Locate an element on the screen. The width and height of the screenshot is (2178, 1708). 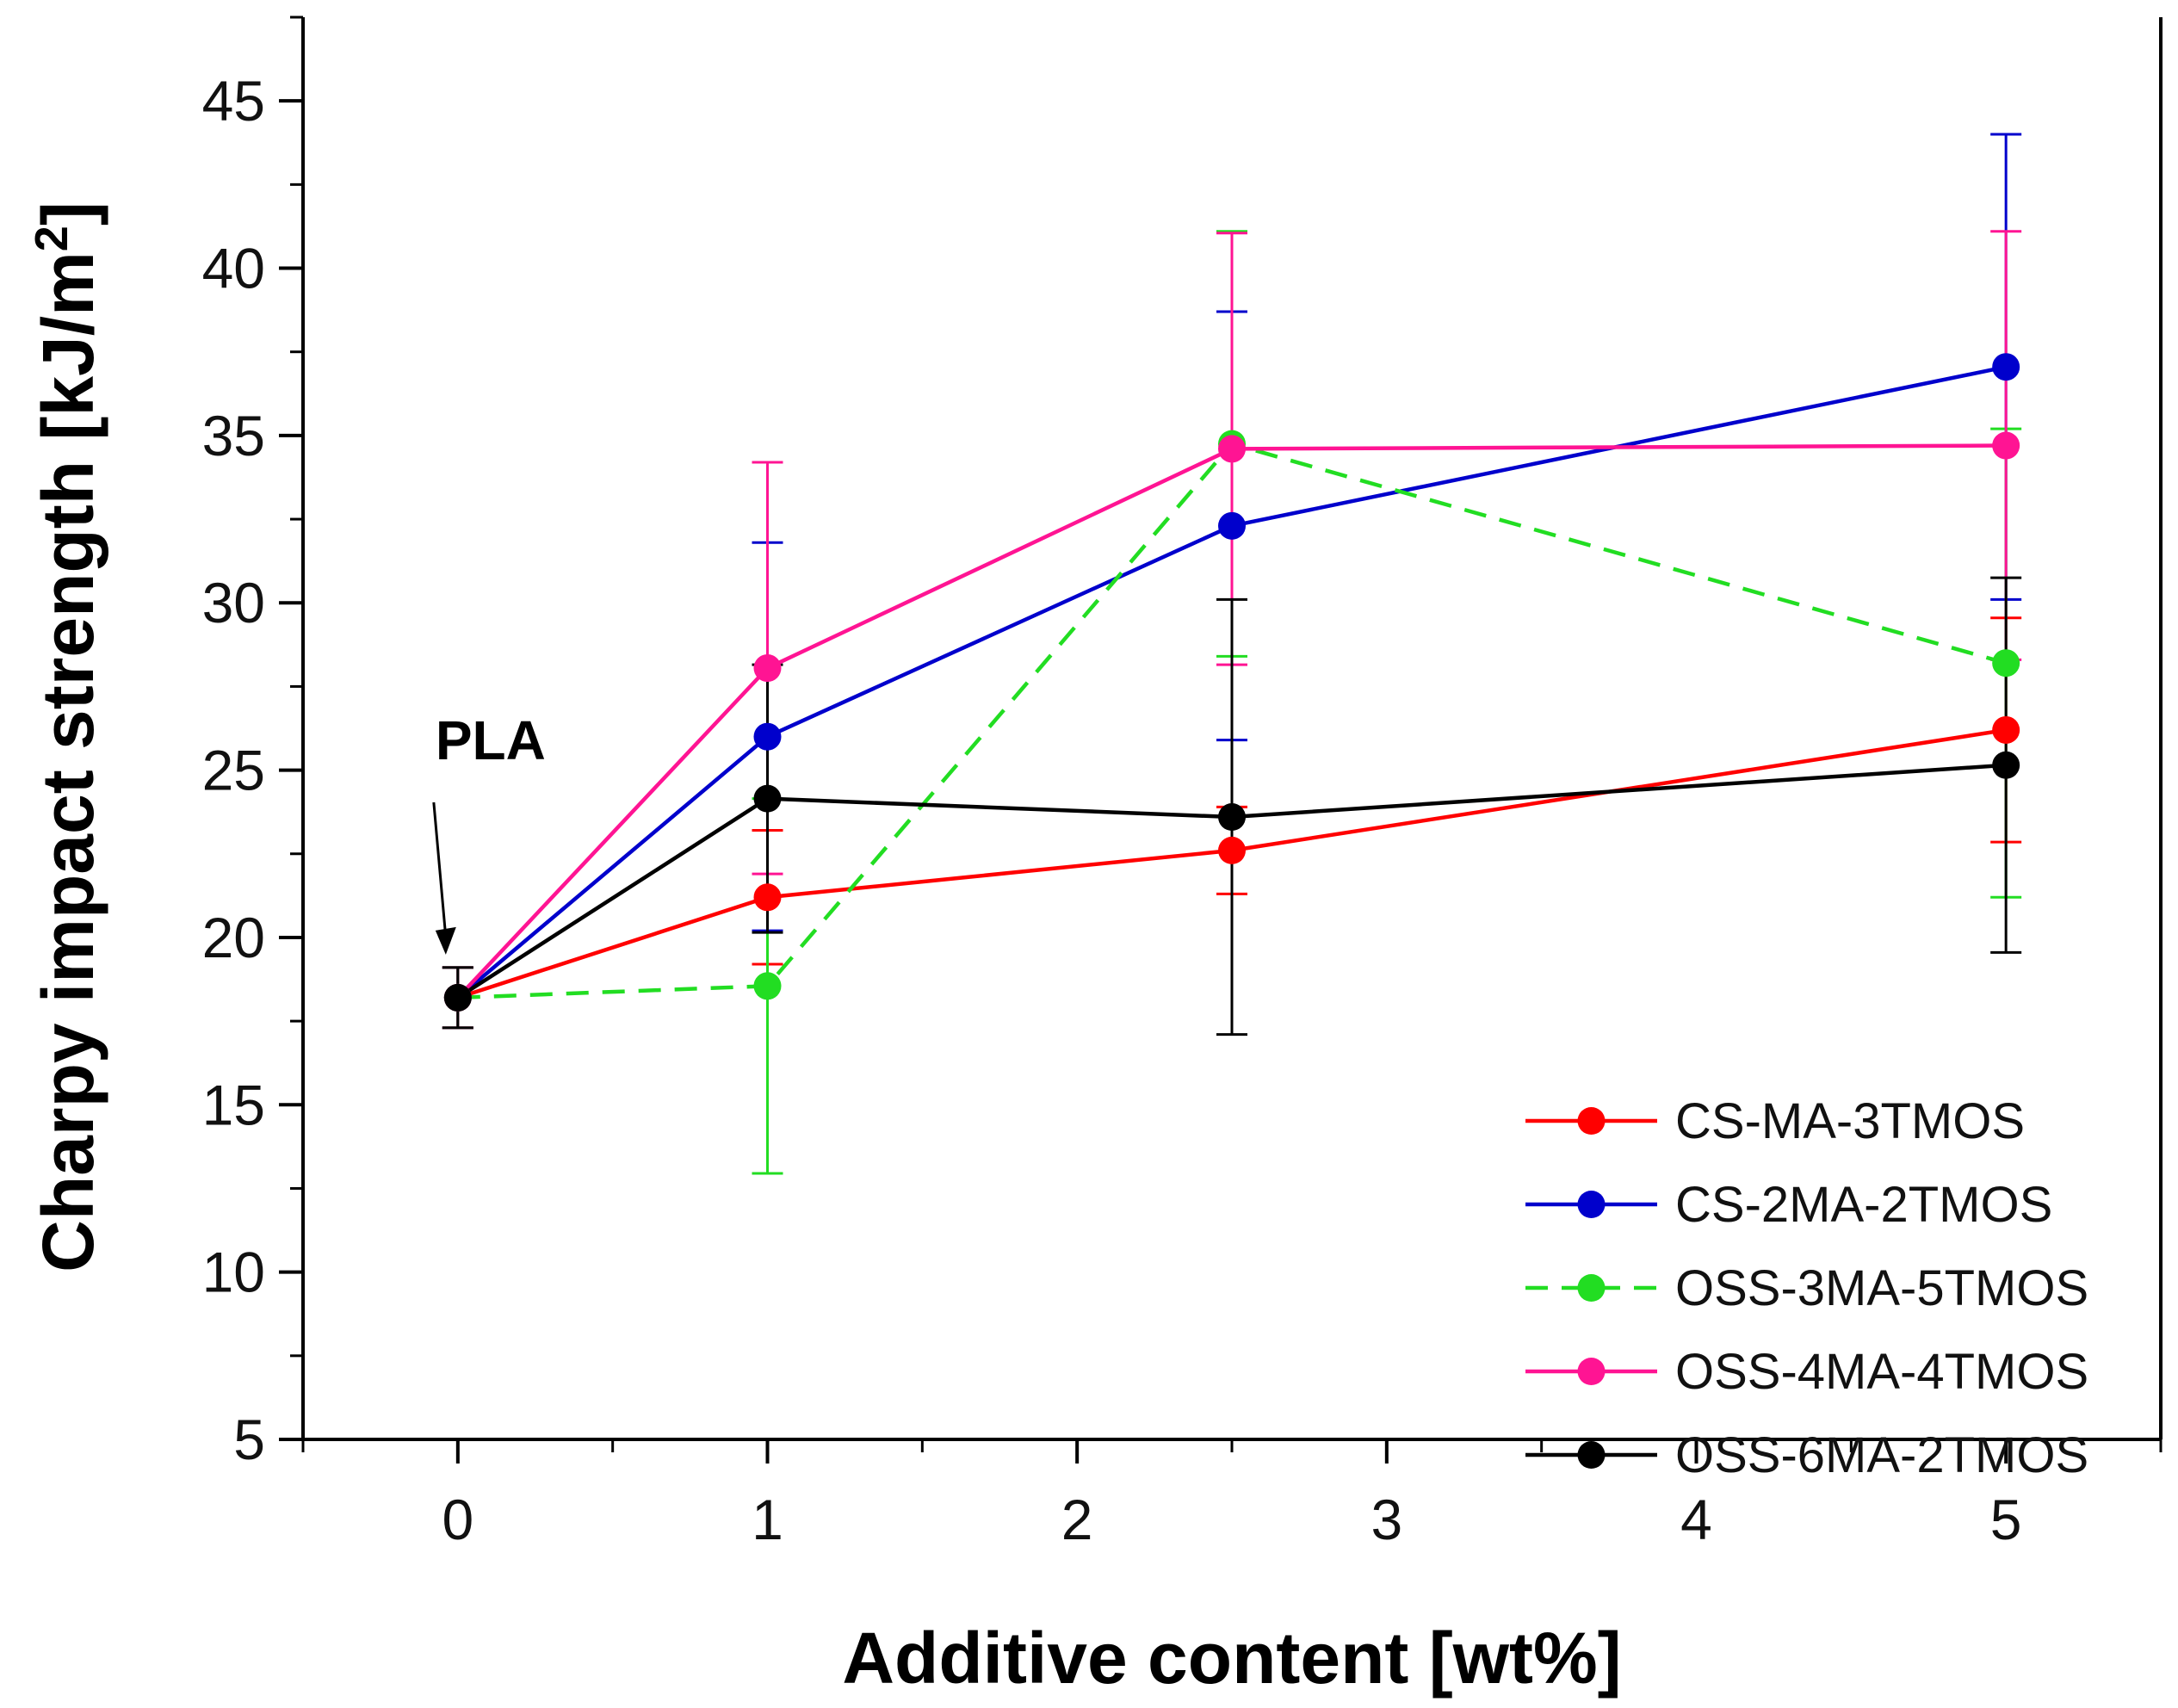
legend-label: OSS-4MA-4TMOS is located at coordinates (1881, 1372).